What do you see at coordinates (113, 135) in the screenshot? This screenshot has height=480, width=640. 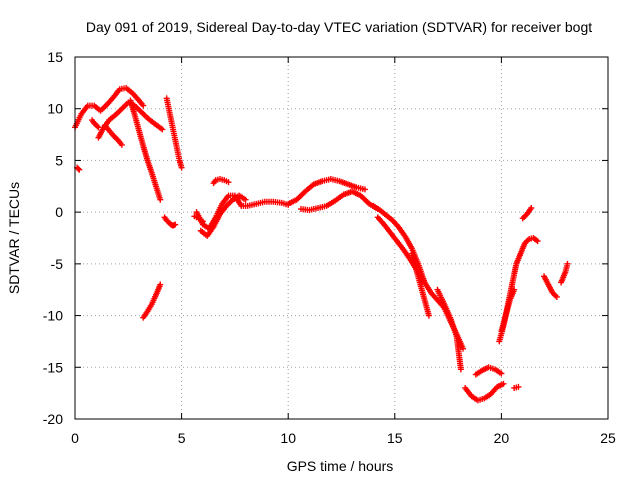 I see `series-arc-d` at bounding box center [113, 135].